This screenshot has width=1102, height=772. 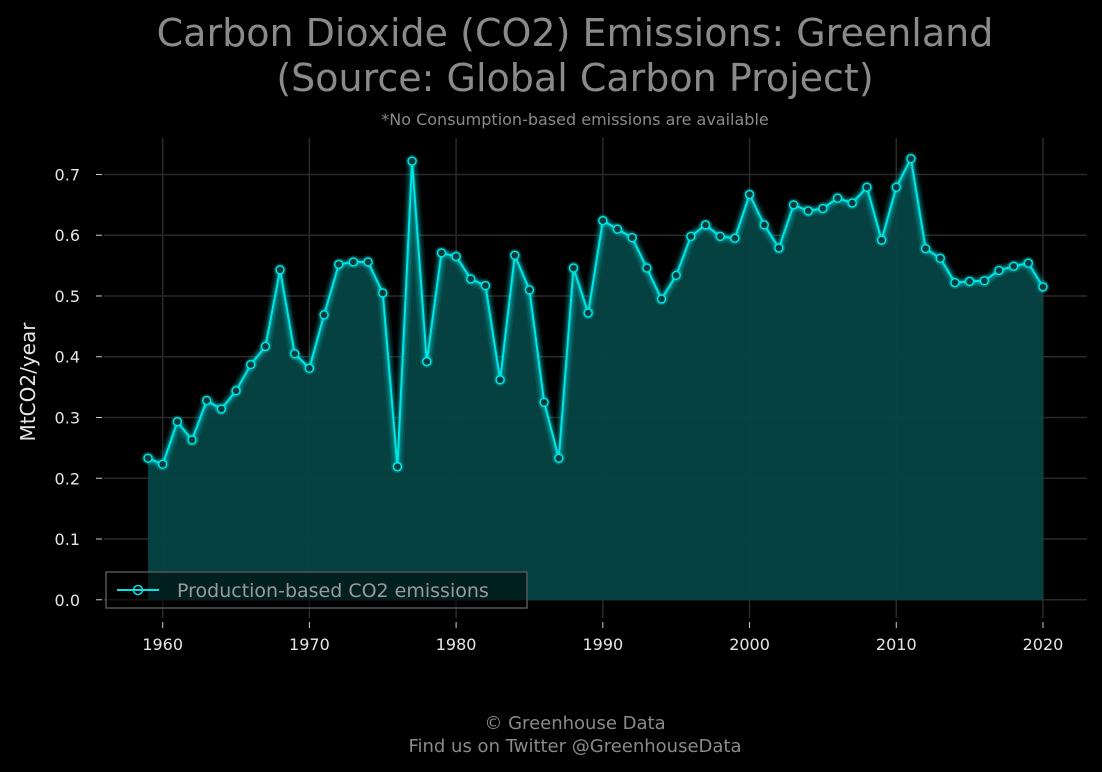 I want to click on legend-box, so click(x=316, y=590).